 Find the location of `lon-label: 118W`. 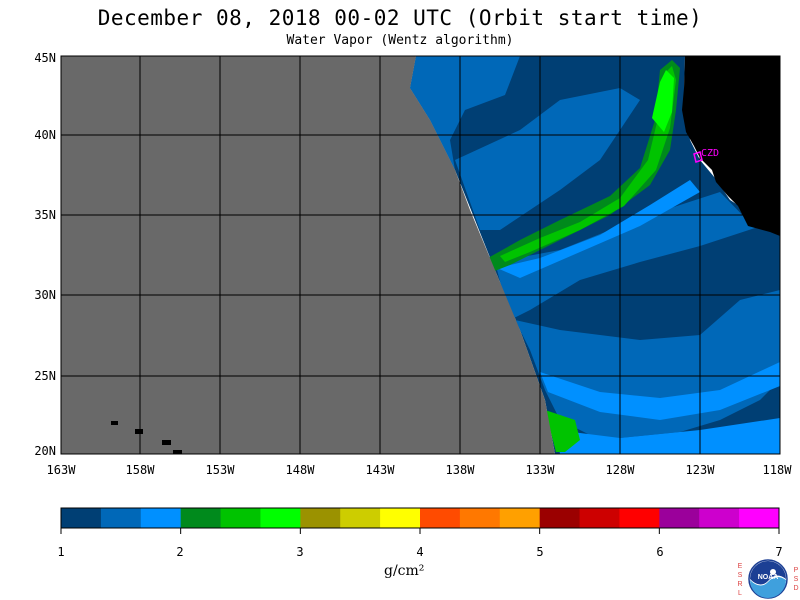

lon-label: 118W is located at coordinates (778, 470).